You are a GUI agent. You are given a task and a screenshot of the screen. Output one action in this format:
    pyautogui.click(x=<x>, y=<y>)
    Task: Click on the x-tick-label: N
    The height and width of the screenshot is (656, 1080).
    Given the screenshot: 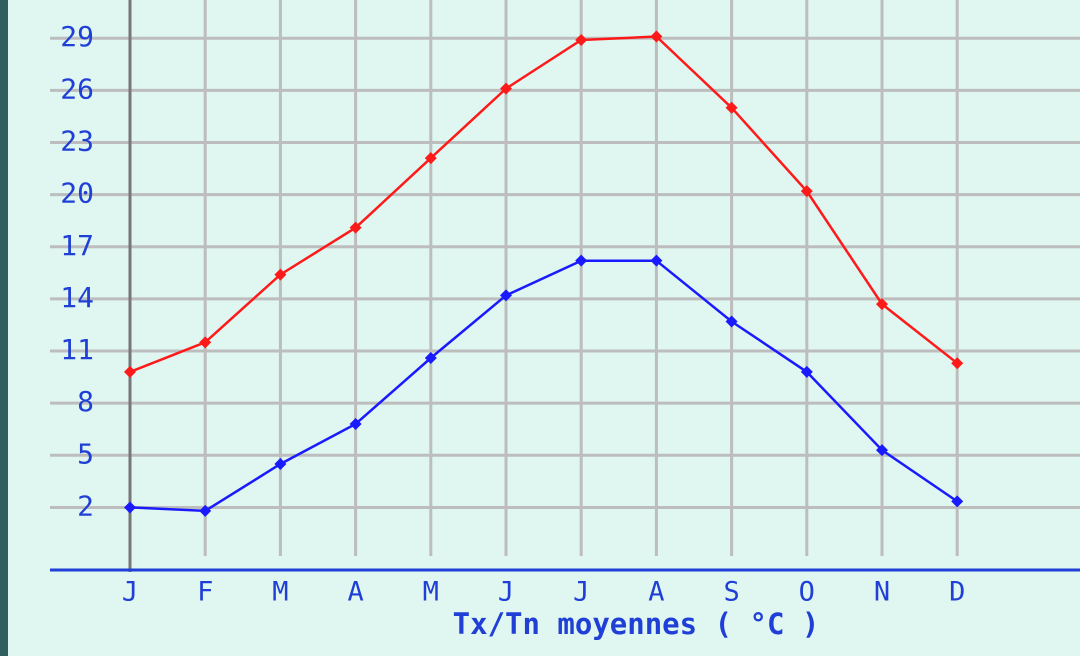 What is the action you would take?
    pyautogui.click(x=882, y=592)
    